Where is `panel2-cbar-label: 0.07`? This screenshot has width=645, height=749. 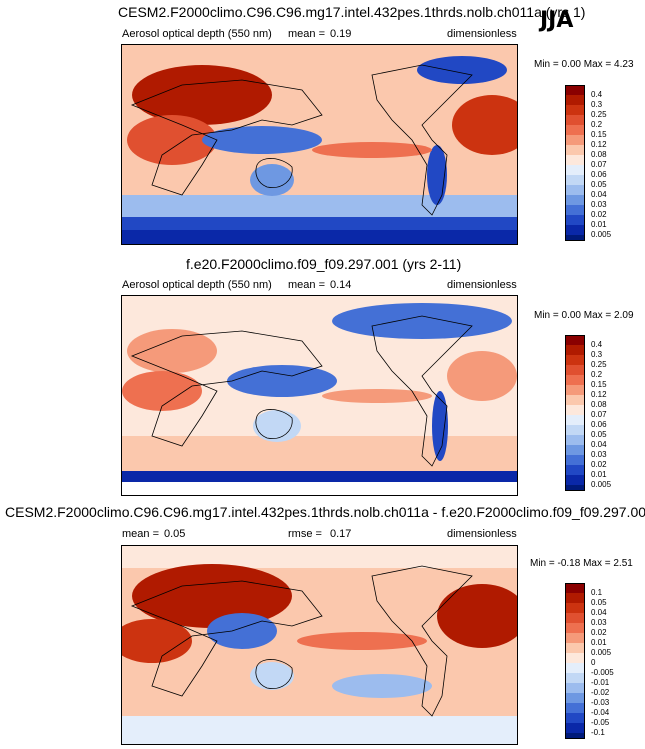
panel2-cbar-label: 0.07 is located at coordinates (599, 414).